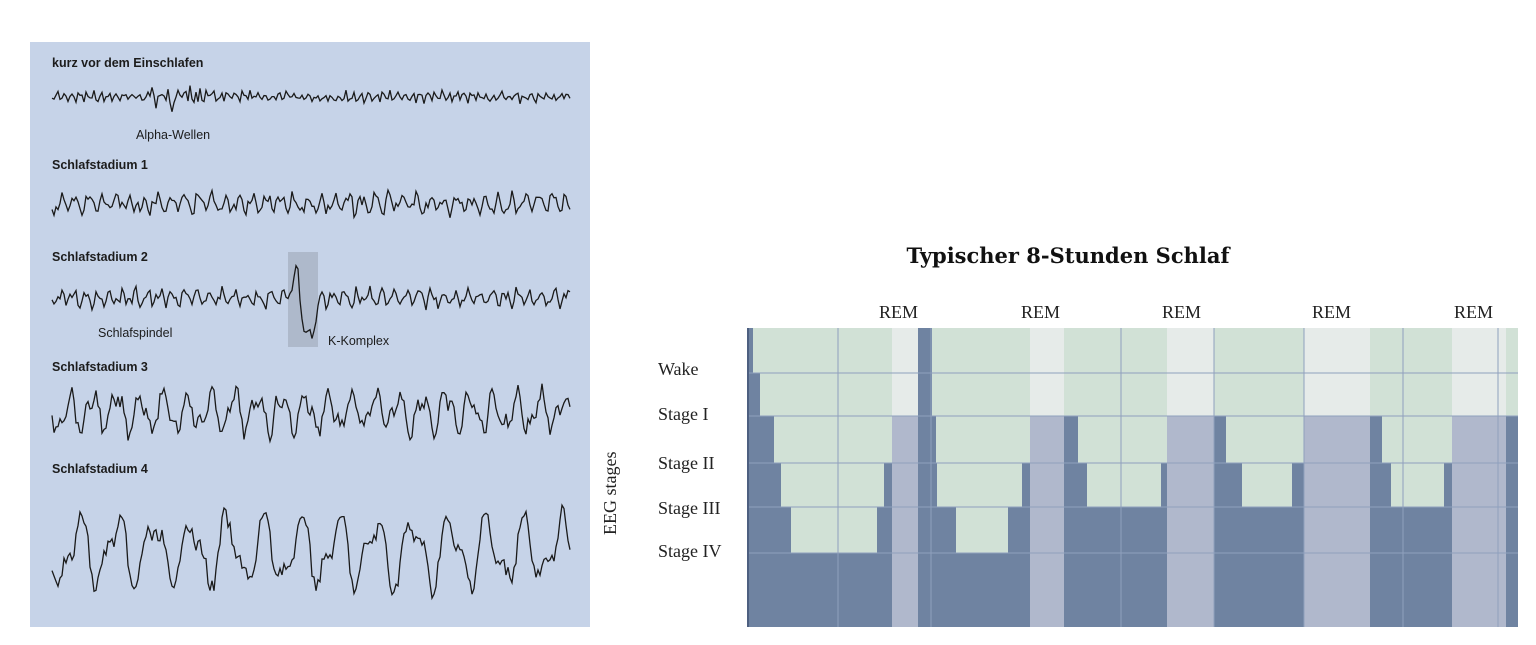 Image resolution: width=1536 pixels, height=645 pixels. I want to click on trace-heading-stage2: Schlafstadium 2, so click(100, 257).